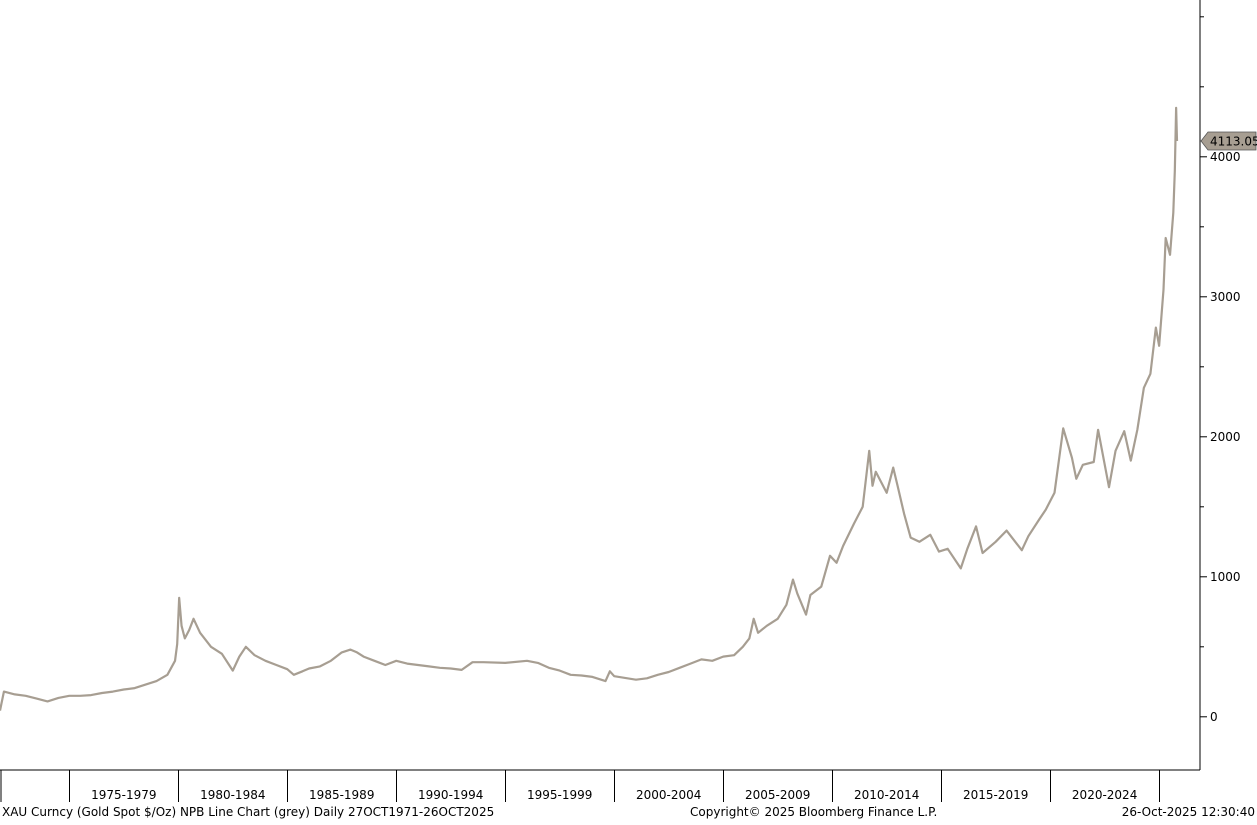  Describe the element at coordinates (995, 795) in the screenshot. I see `x-tick-label: 2015-2019` at that location.